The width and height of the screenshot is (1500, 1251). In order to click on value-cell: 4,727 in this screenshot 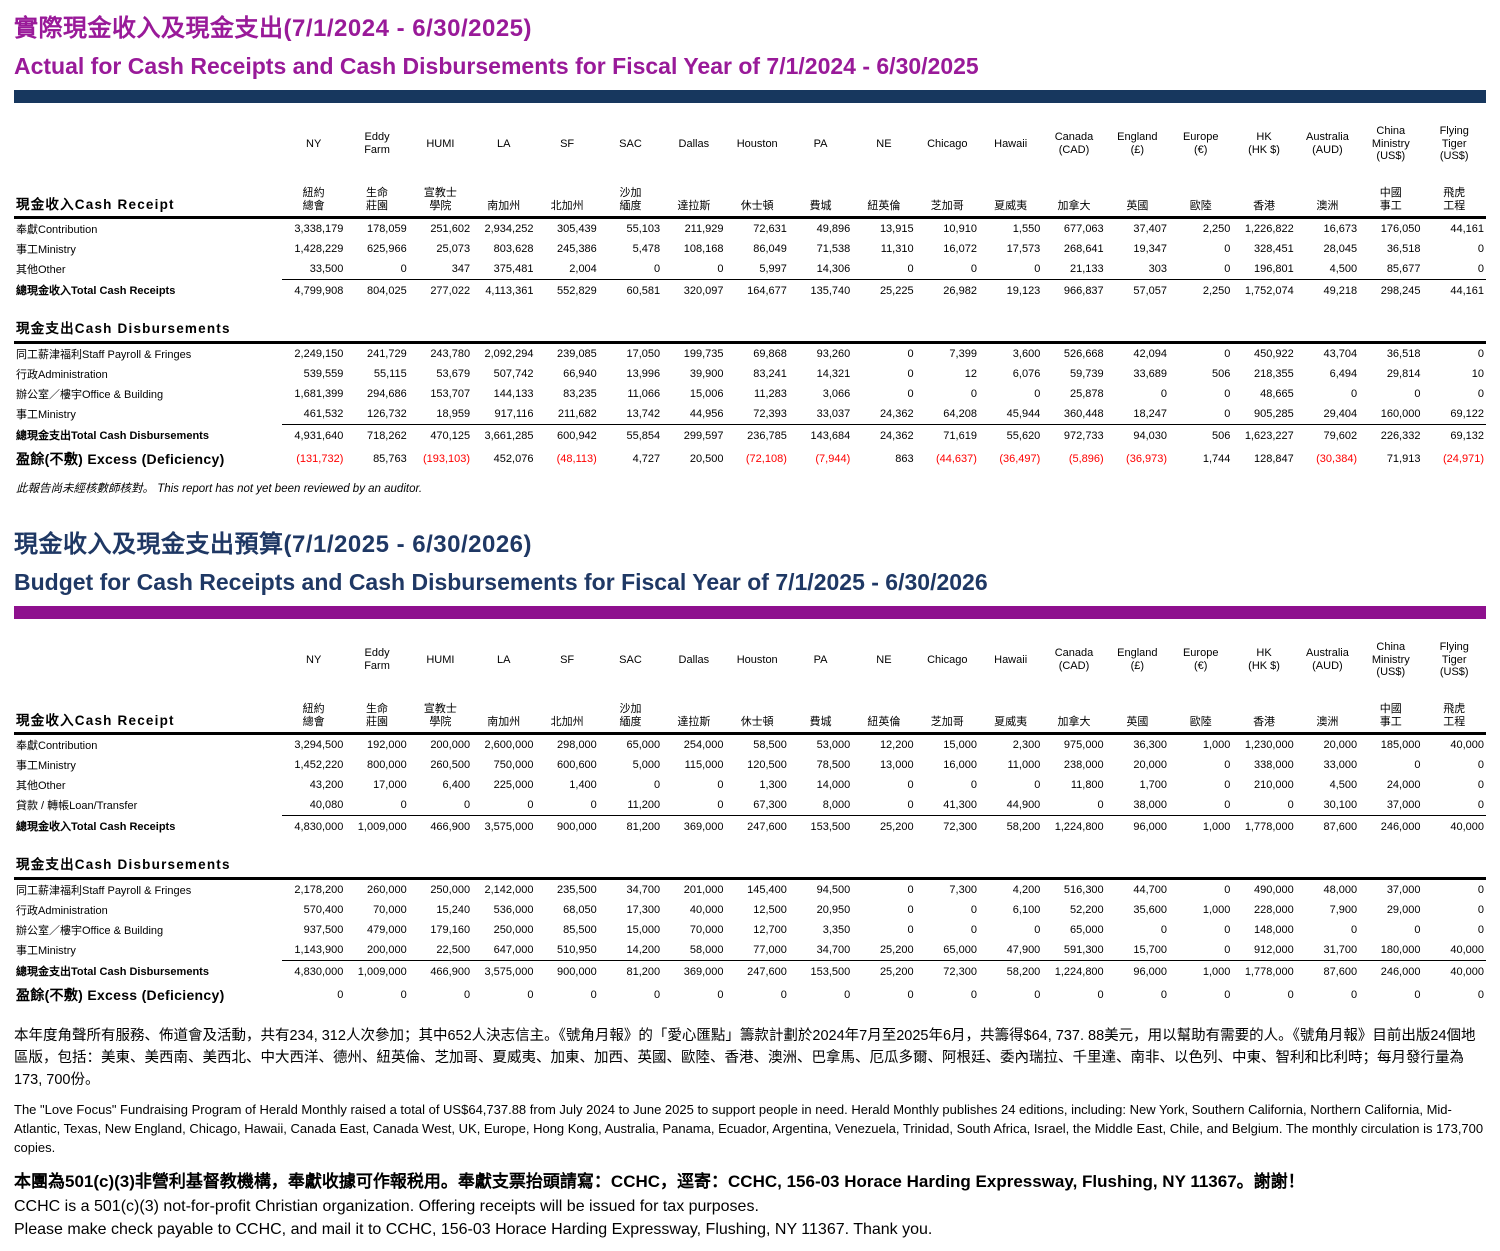, I will do `click(646, 459)`.